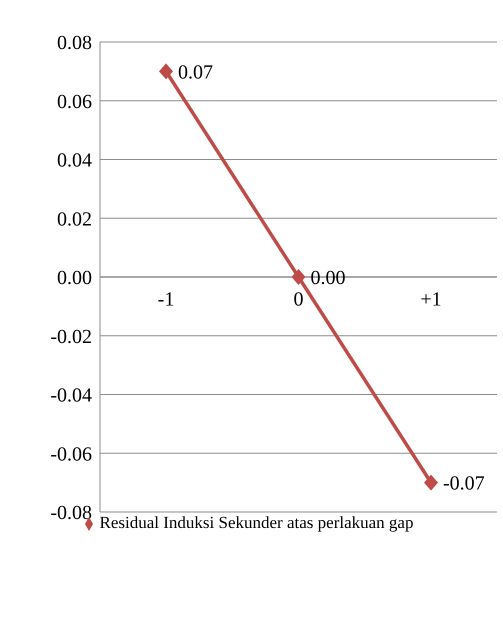 This screenshot has width=503, height=618. What do you see at coordinates (464, 483) in the screenshot?
I see `data-label: -0.07` at bounding box center [464, 483].